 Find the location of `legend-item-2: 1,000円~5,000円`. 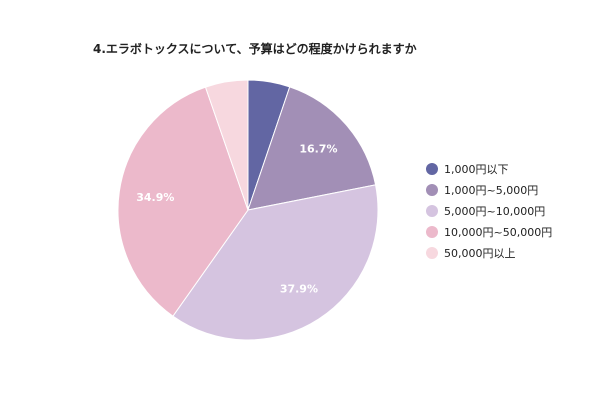

legend-item-2: 1,000円~5,000円 is located at coordinates (489, 189).